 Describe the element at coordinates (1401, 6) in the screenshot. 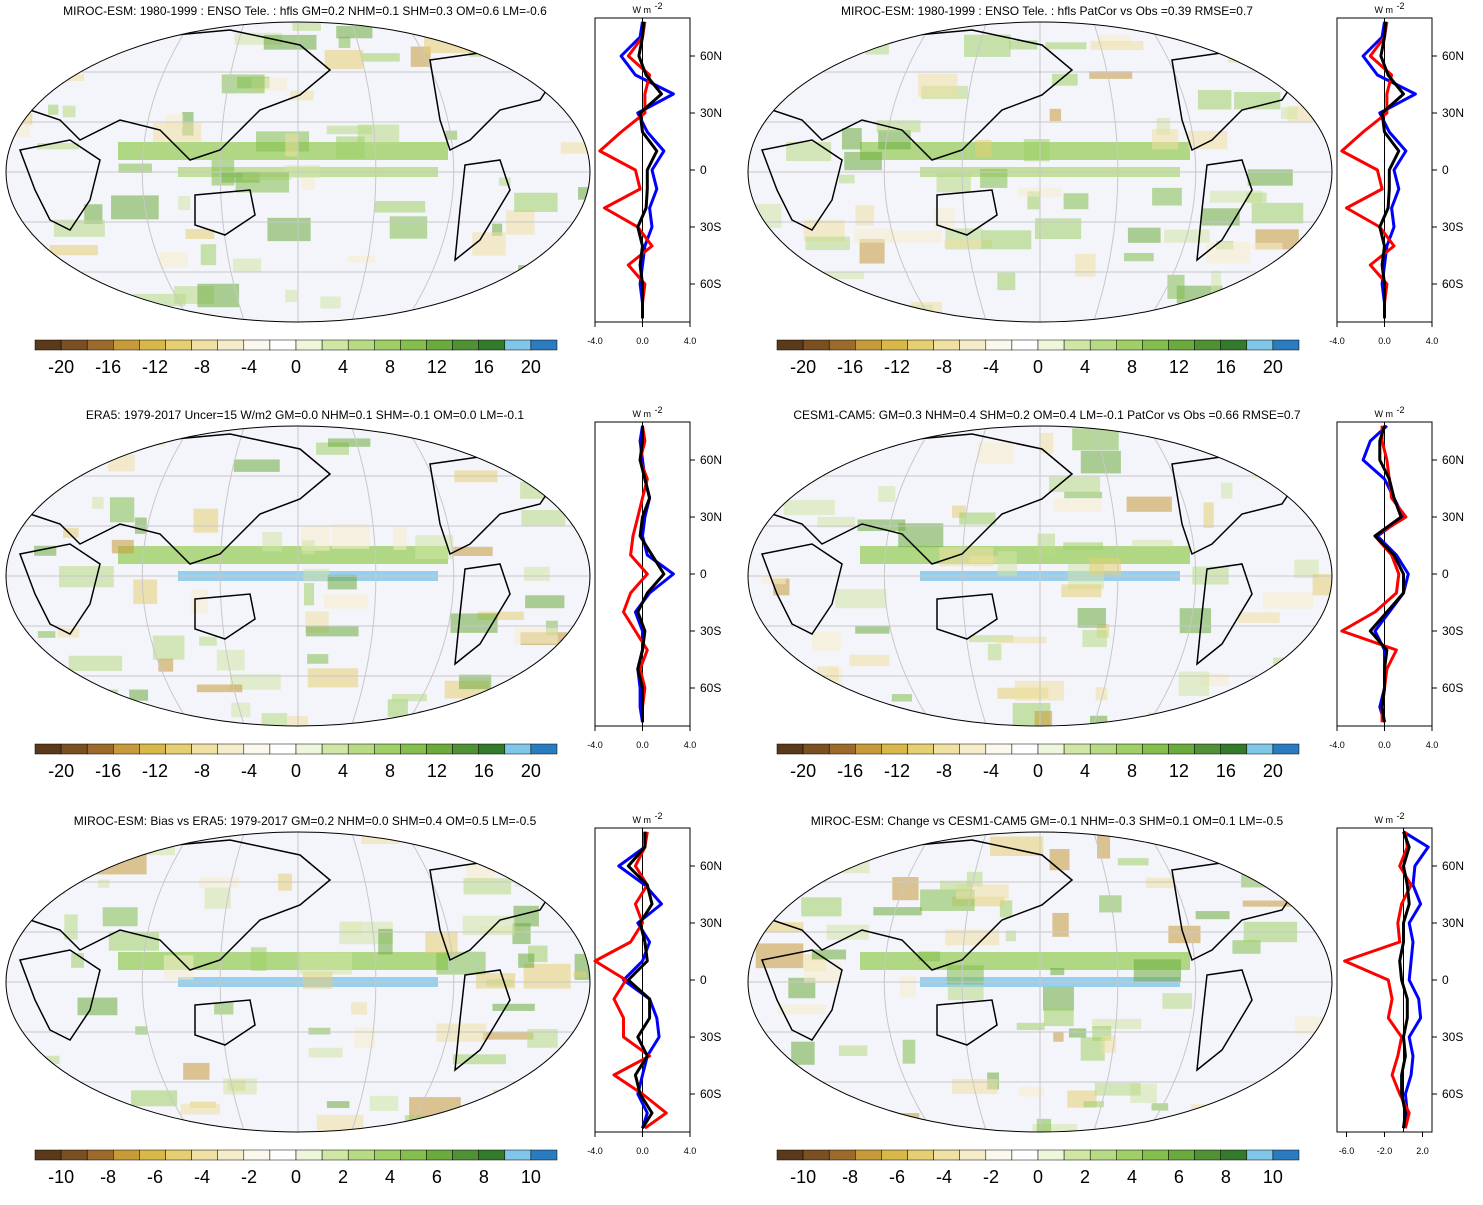

I see `zonal-units-sup: -2` at that location.